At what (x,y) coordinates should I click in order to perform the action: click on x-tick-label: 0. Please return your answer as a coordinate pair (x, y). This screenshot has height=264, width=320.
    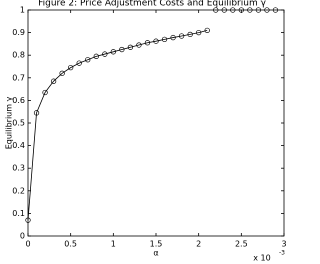
    Looking at the image, I should click on (27, 244).